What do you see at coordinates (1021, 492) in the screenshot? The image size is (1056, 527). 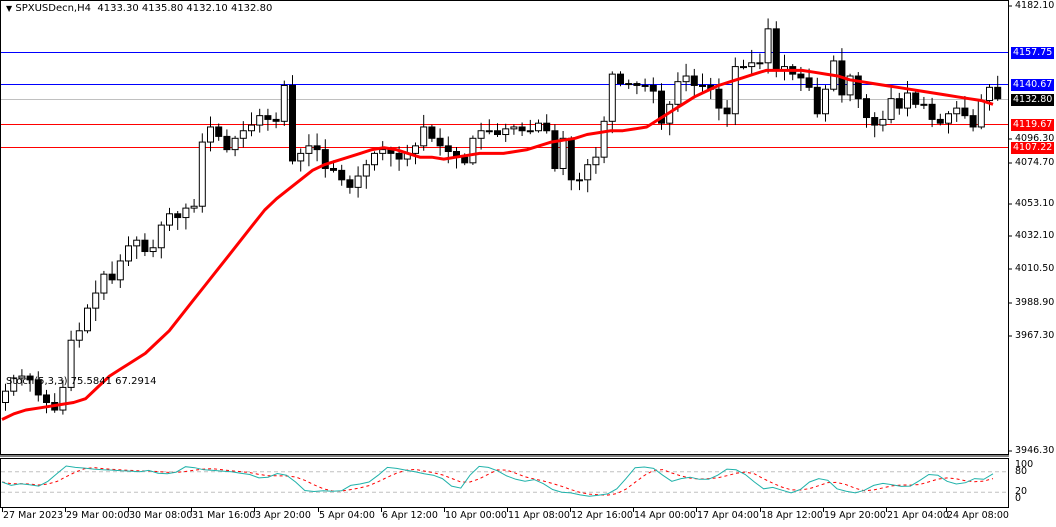 I see `stoch-tick: 20` at bounding box center [1021, 492].